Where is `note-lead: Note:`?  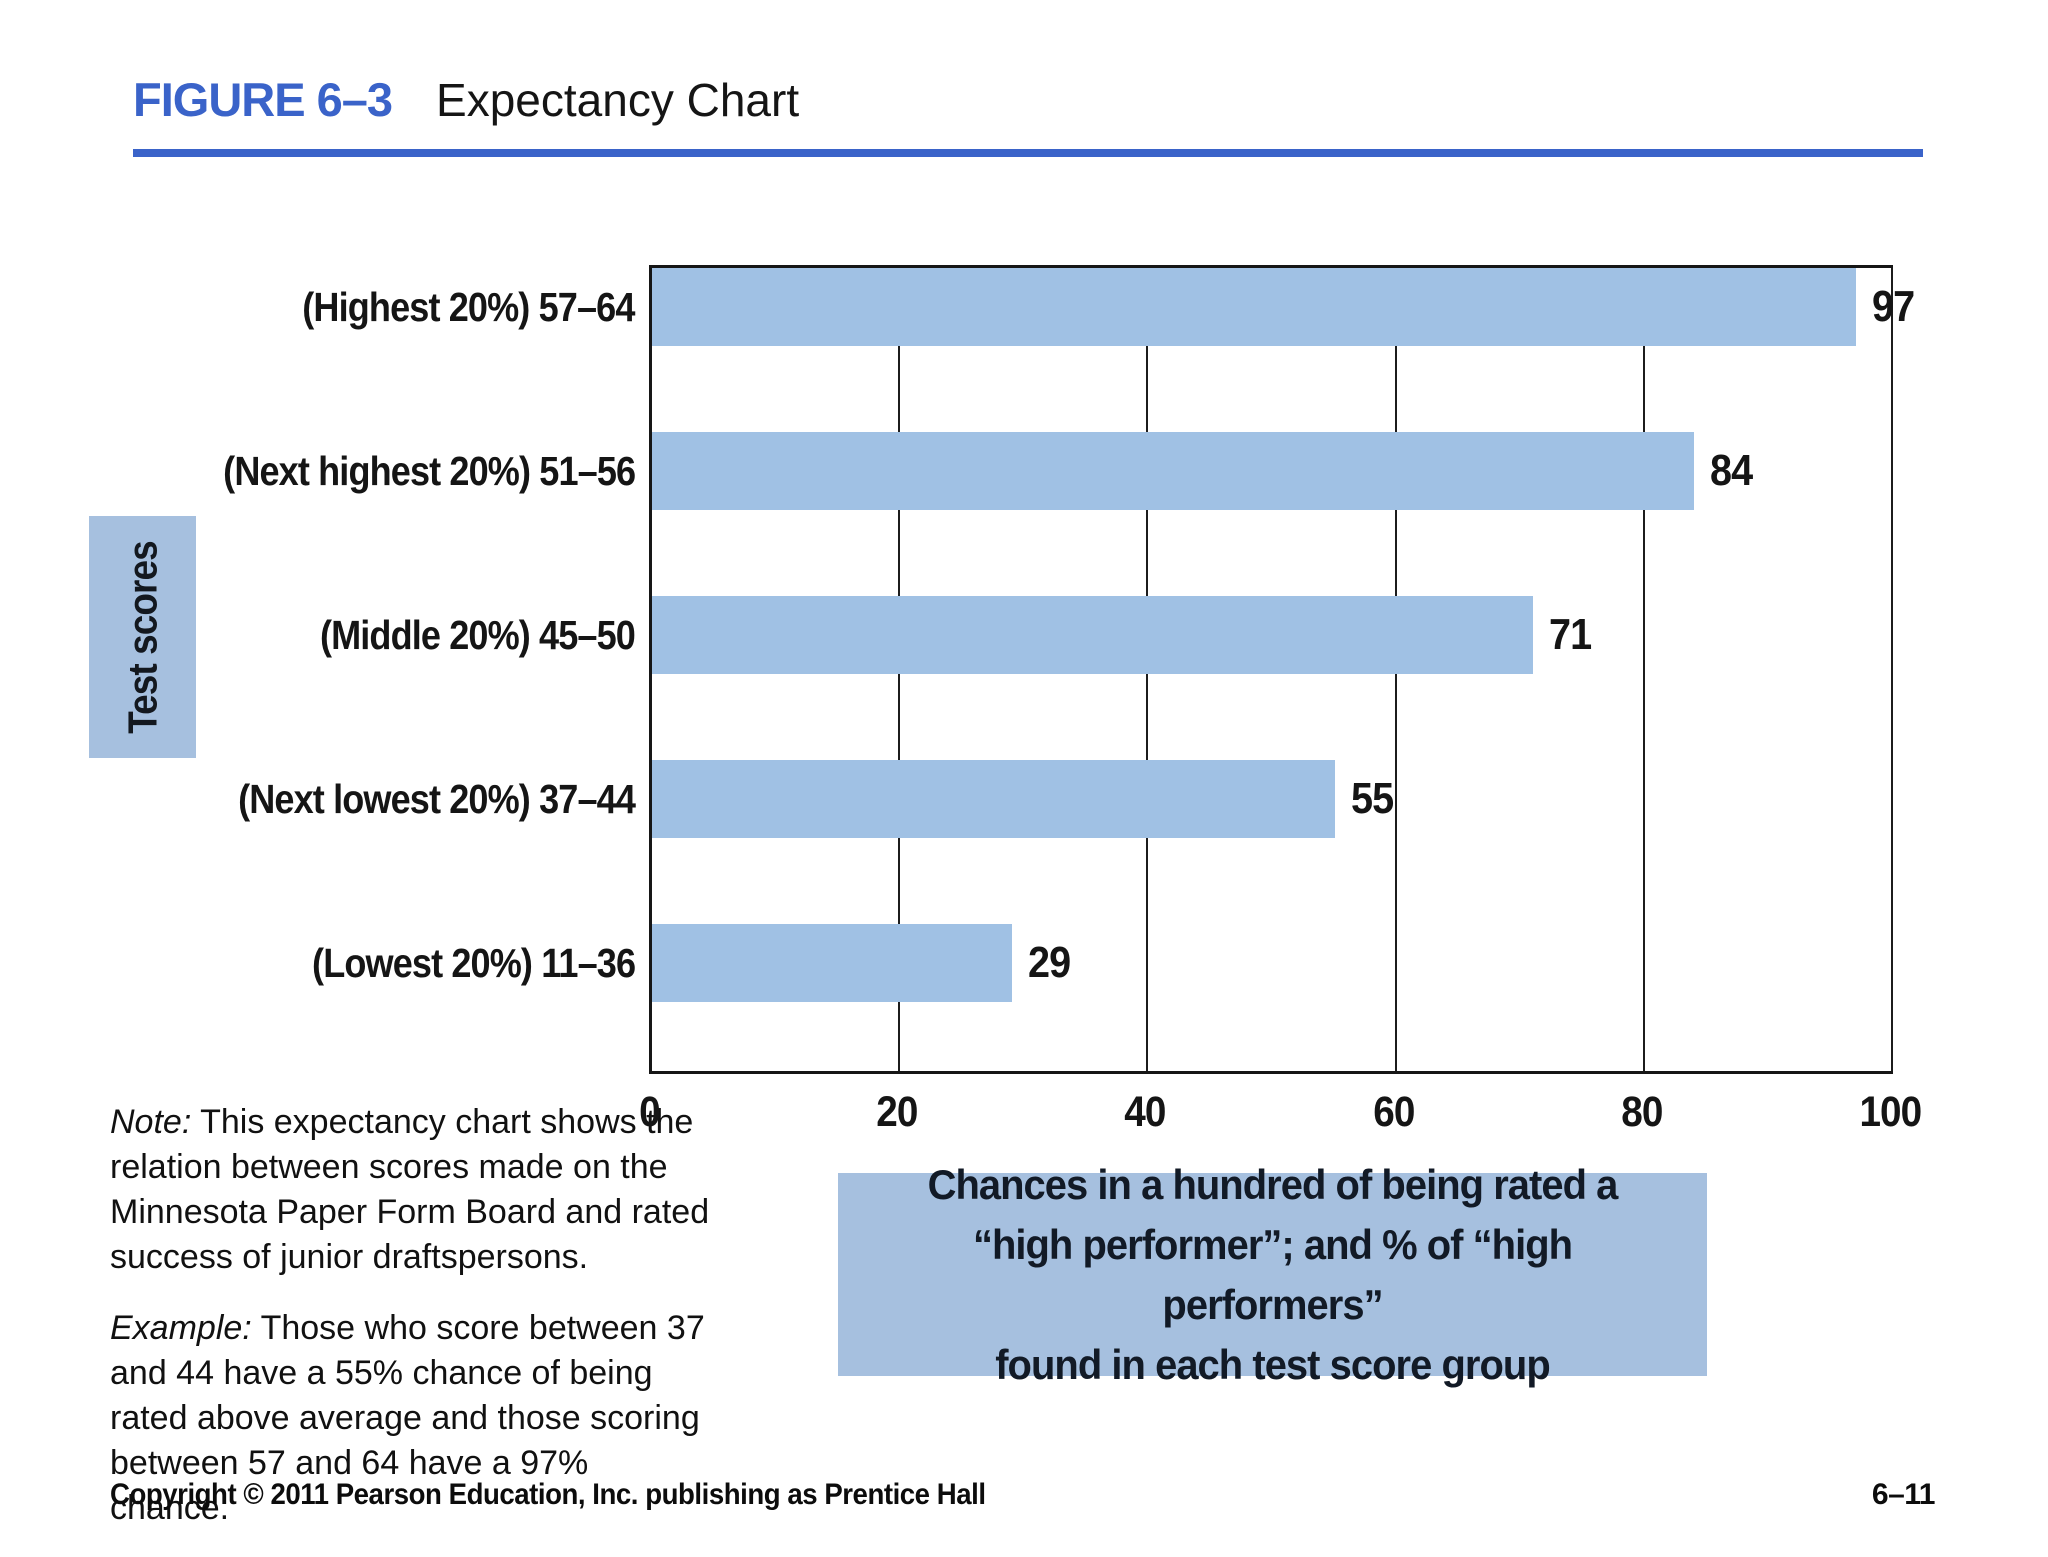
note-lead: Note: is located at coordinates (151, 1122).